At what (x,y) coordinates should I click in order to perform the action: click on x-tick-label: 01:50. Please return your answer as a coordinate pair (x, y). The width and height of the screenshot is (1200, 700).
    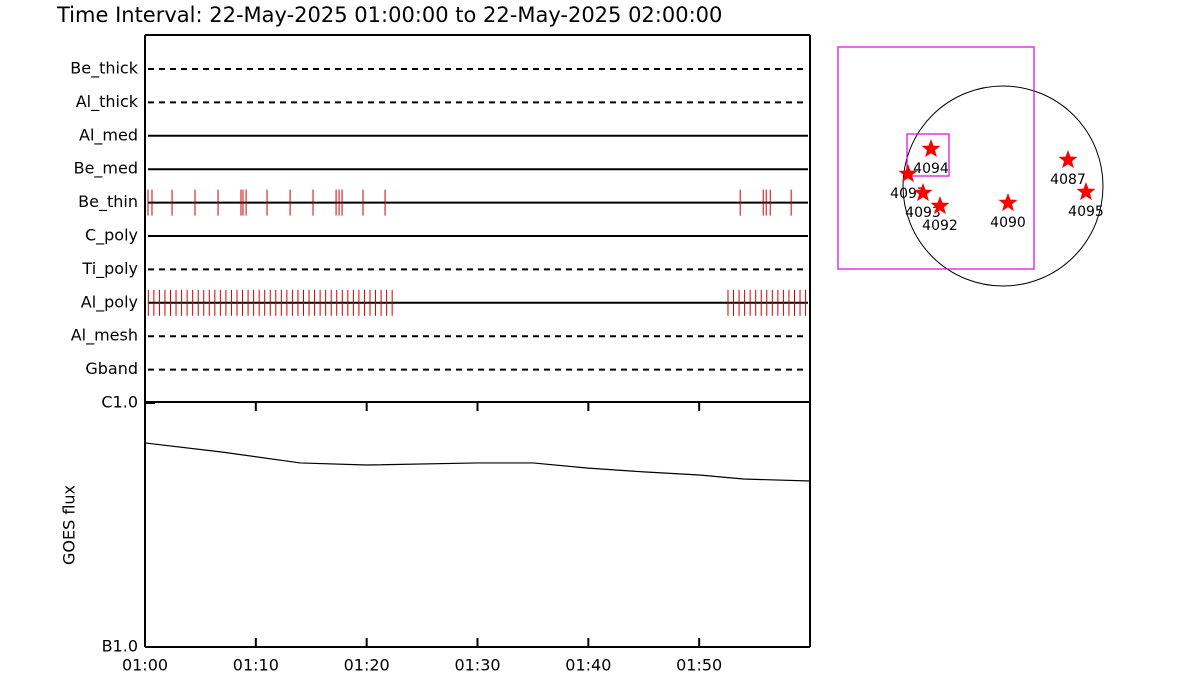
    Looking at the image, I should click on (699, 665).